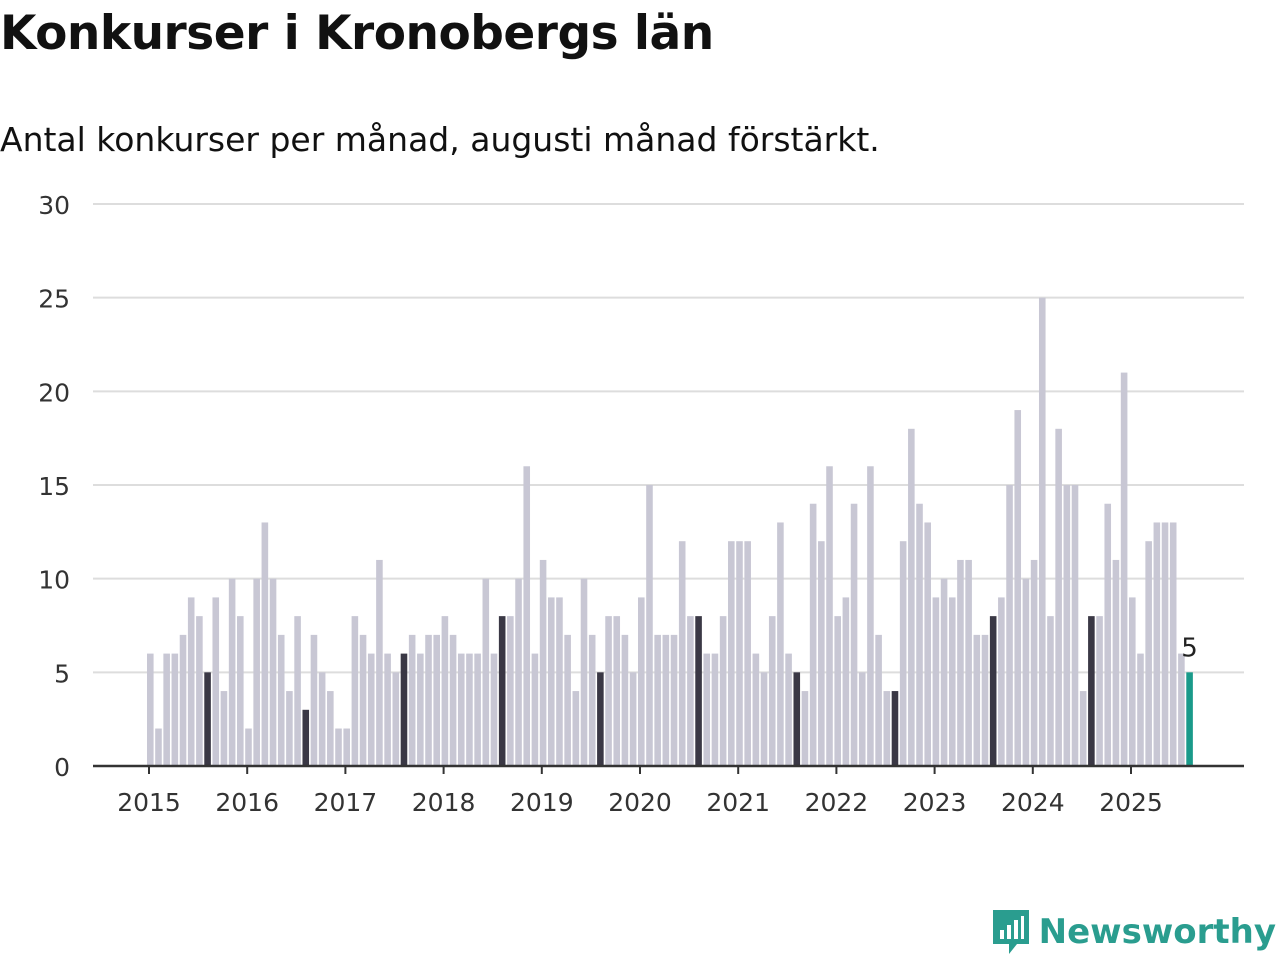 Image resolution: width=1280 pixels, height=960 pixels. What do you see at coordinates (54, 580) in the screenshot?
I see `y-tick-label: 10` at bounding box center [54, 580].